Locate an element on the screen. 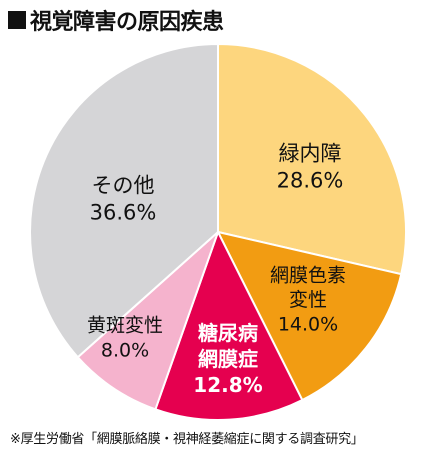 This screenshot has height=458, width=443. slice-name-label: 網膜症 is located at coordinates (228, 359).